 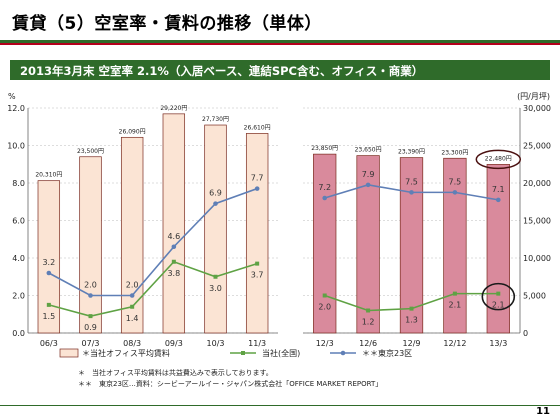 What do you see at coordinates (257, 343) in the screenshot?
I see `category-label: 11/3` at bounding box center [257, 343].